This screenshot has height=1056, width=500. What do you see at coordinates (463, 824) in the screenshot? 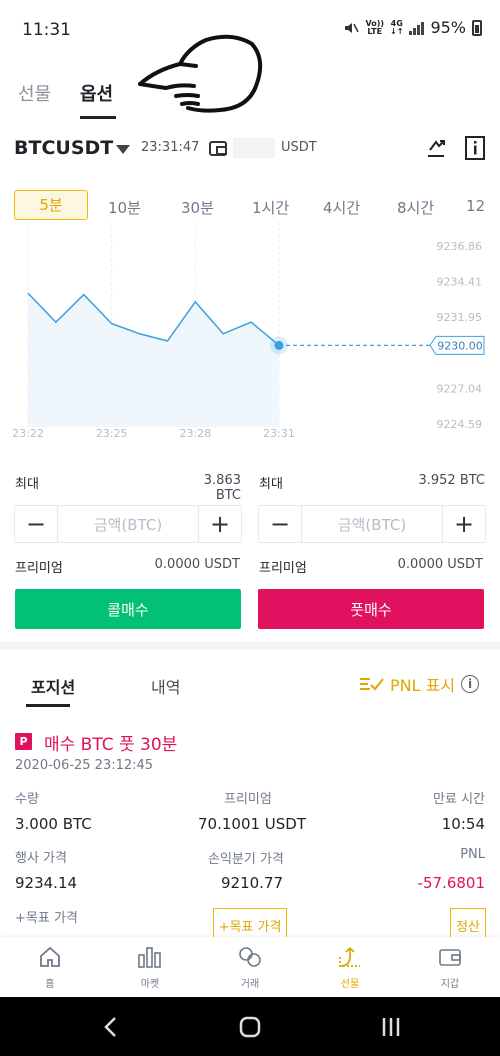
I see `expiry-value: 10:54` at bounding box center [463, 824].